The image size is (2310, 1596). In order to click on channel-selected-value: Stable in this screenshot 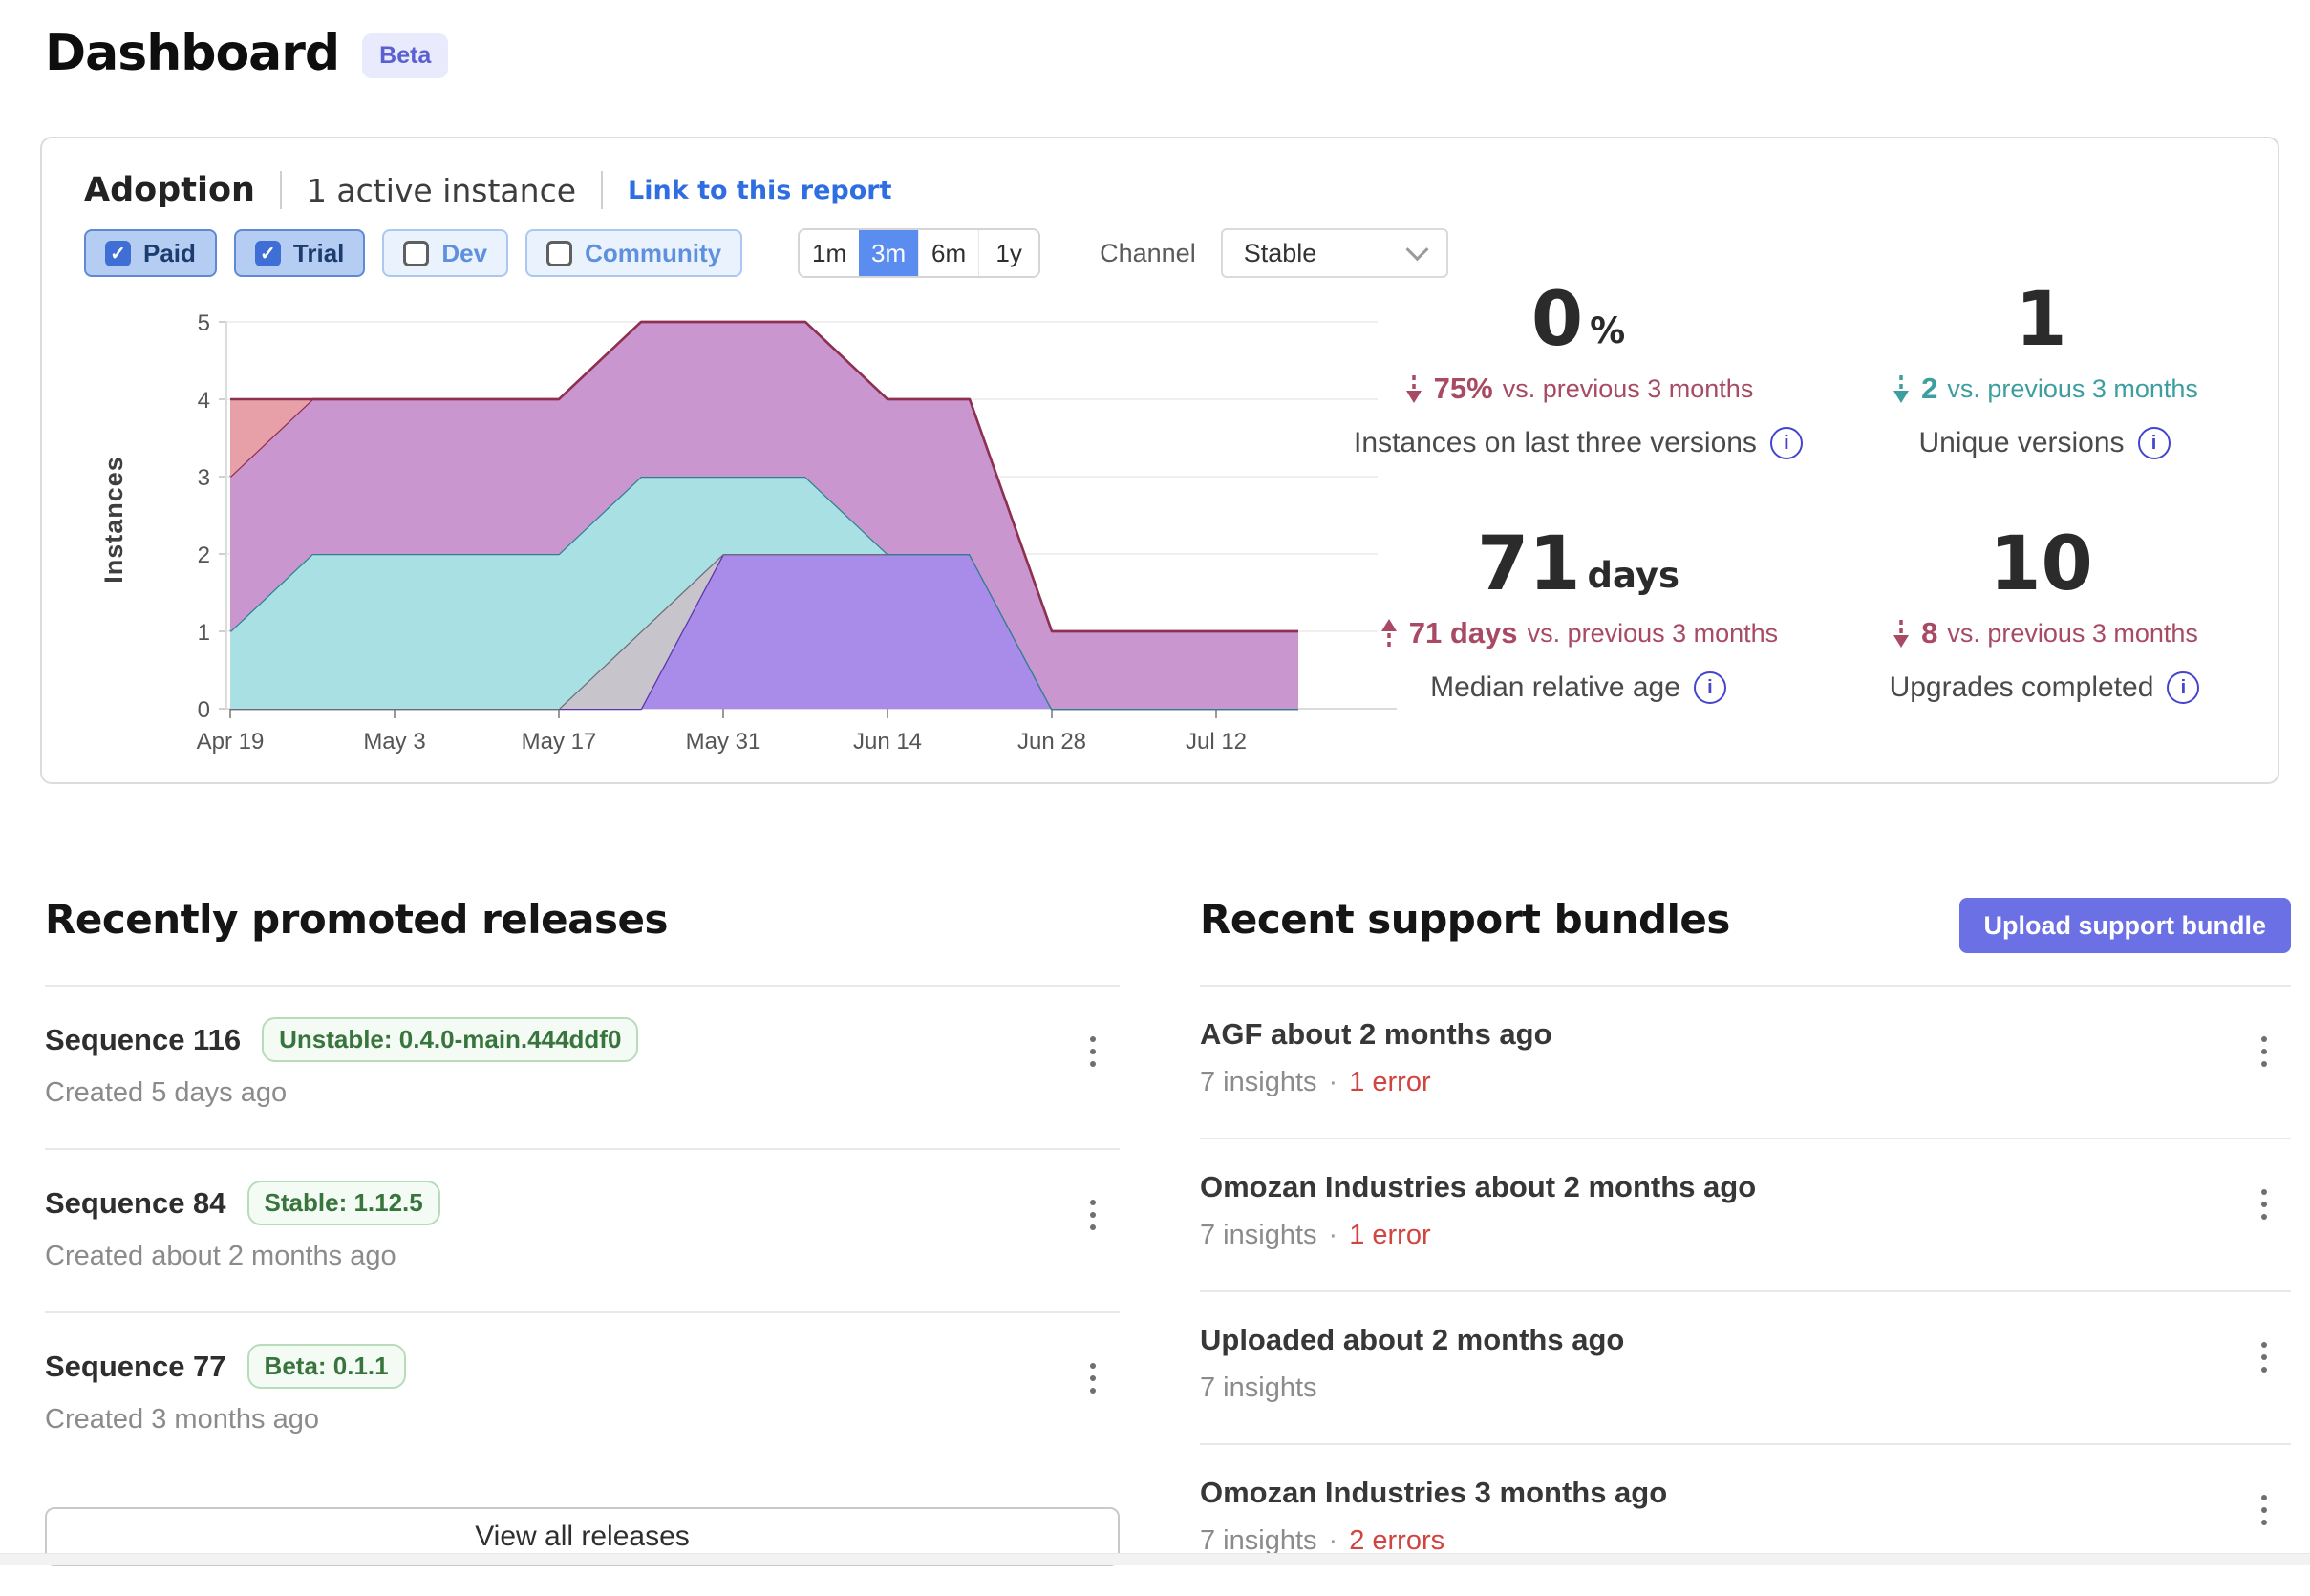, I will do `click(1280, 252)`.